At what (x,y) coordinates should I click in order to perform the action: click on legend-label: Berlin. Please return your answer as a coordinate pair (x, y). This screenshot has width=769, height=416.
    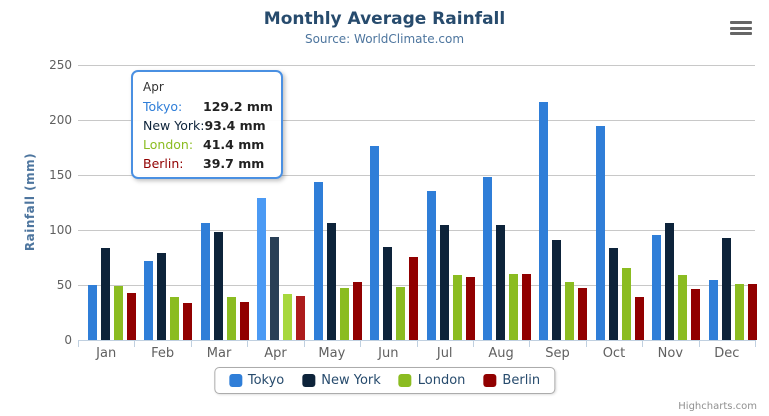
    Looking at the image, I should click on (521, 380).